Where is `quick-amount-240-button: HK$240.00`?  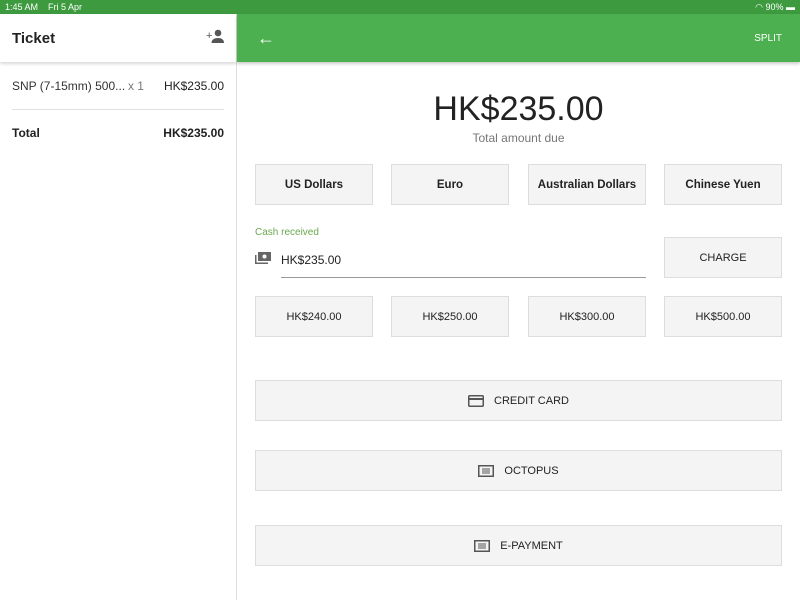 quick-amount-240-button: HK$240.00 is located at coordinates (314, 316).